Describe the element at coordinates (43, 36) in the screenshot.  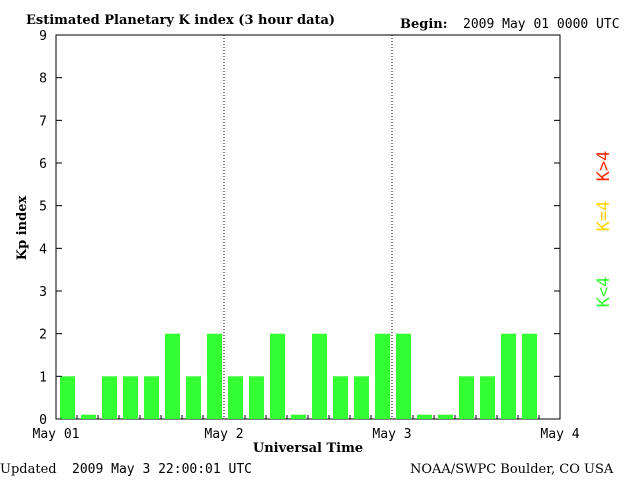
I see `y-tick-label: 9` at that location.